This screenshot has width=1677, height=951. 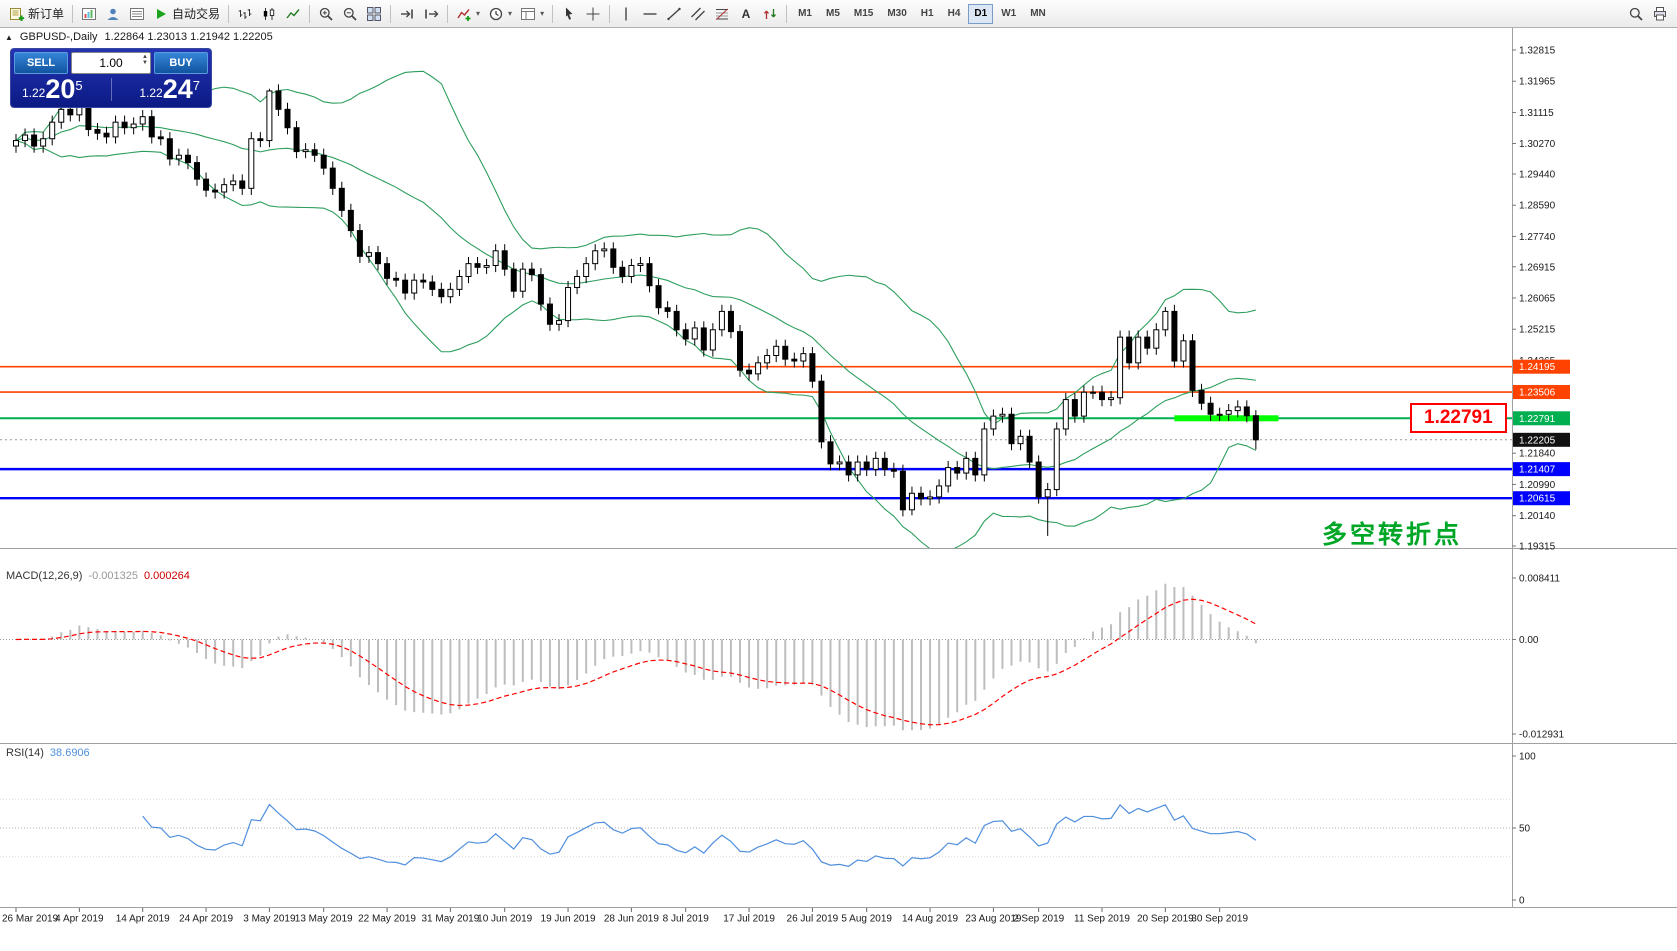 I want to click on zoom-in-button, so click(x=326, y=14).